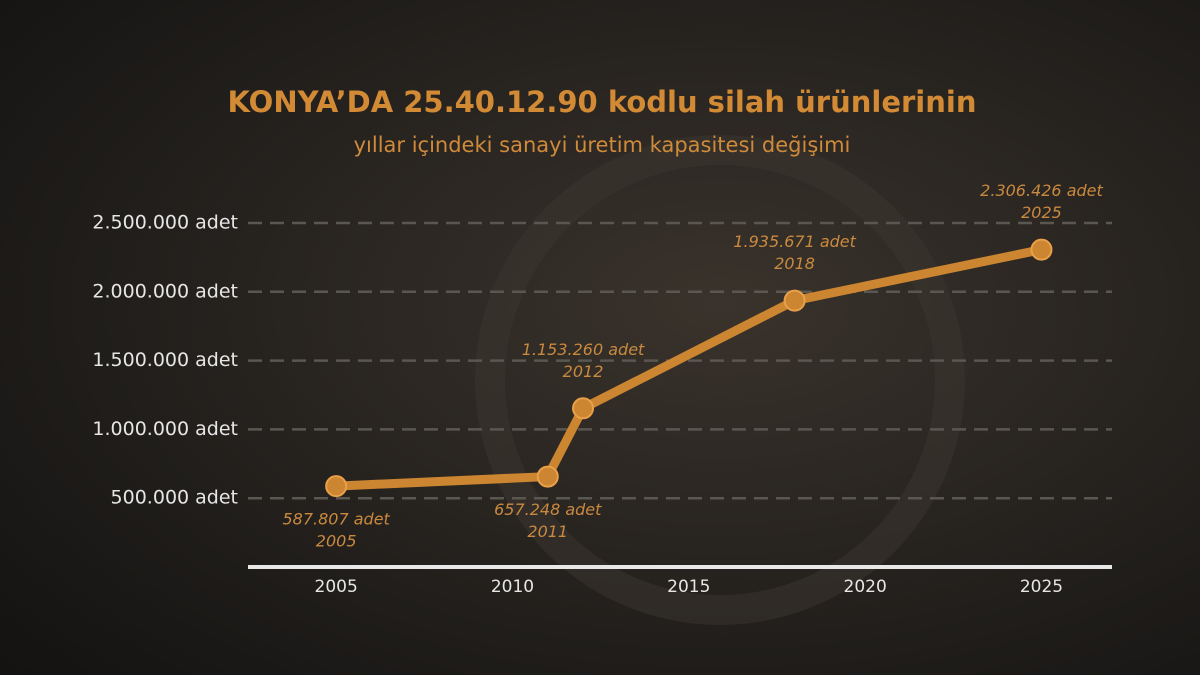 This screenshot has width=1200, height=675. I want to click on y-tick-label: 2.000.000 adet, so click(165, 291).